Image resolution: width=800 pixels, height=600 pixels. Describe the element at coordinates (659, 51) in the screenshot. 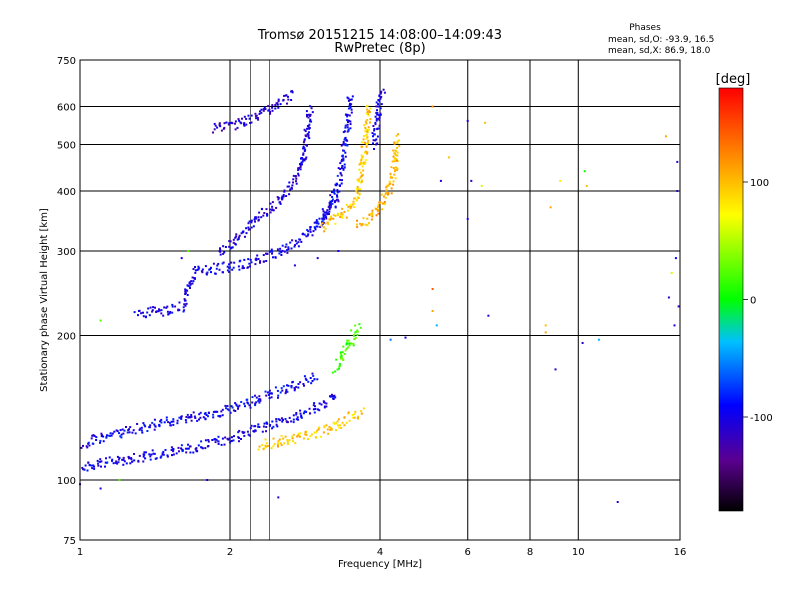

I see `stats-line-x: mean, sd,X: 86.9, 18.0` at that location.